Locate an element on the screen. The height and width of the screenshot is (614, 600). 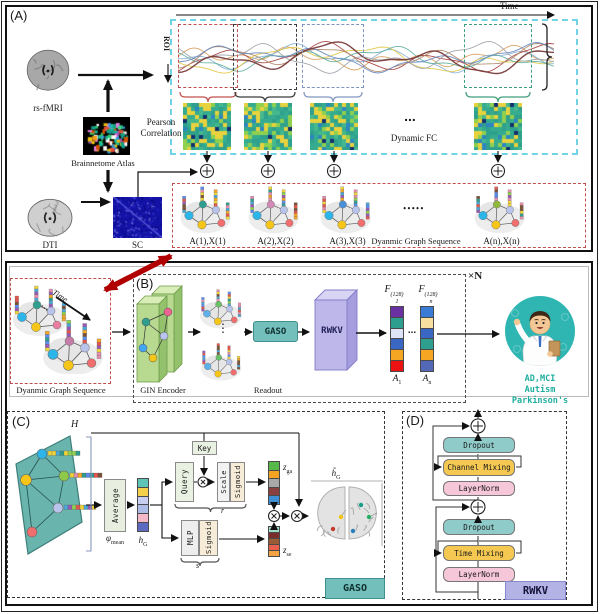
dropout-box-bottom: Dropout is located at coordinates (479, 527).